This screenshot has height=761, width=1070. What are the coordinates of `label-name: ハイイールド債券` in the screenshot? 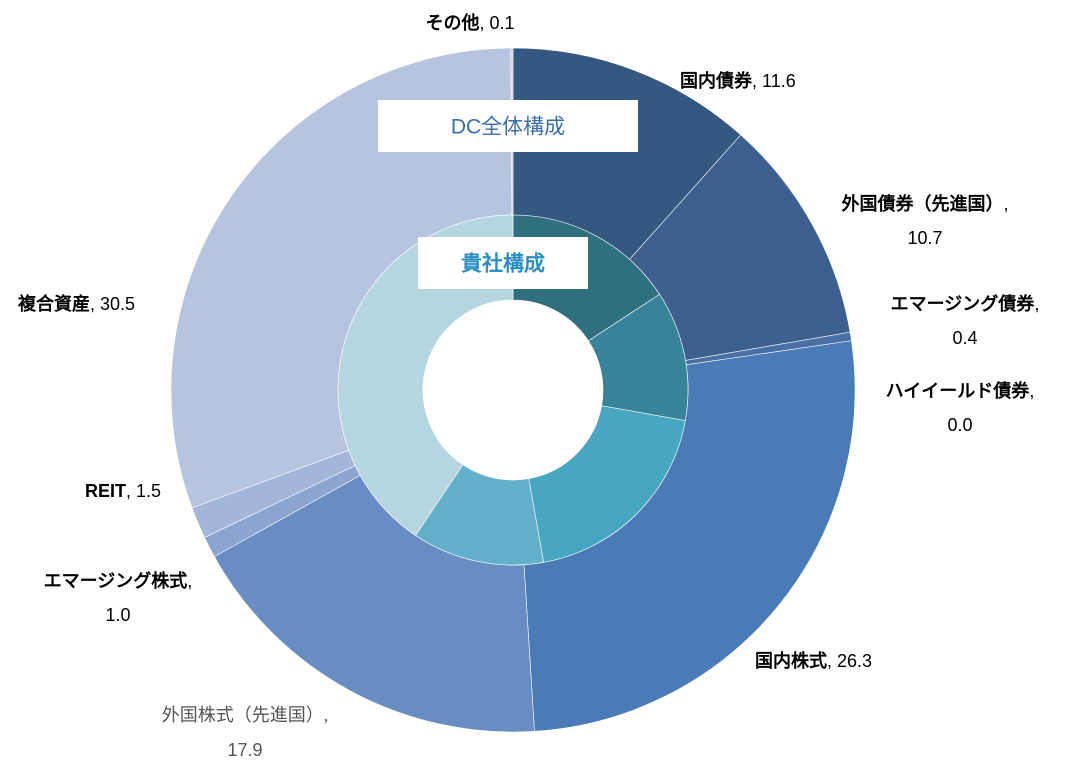 It's located at (958, 390).